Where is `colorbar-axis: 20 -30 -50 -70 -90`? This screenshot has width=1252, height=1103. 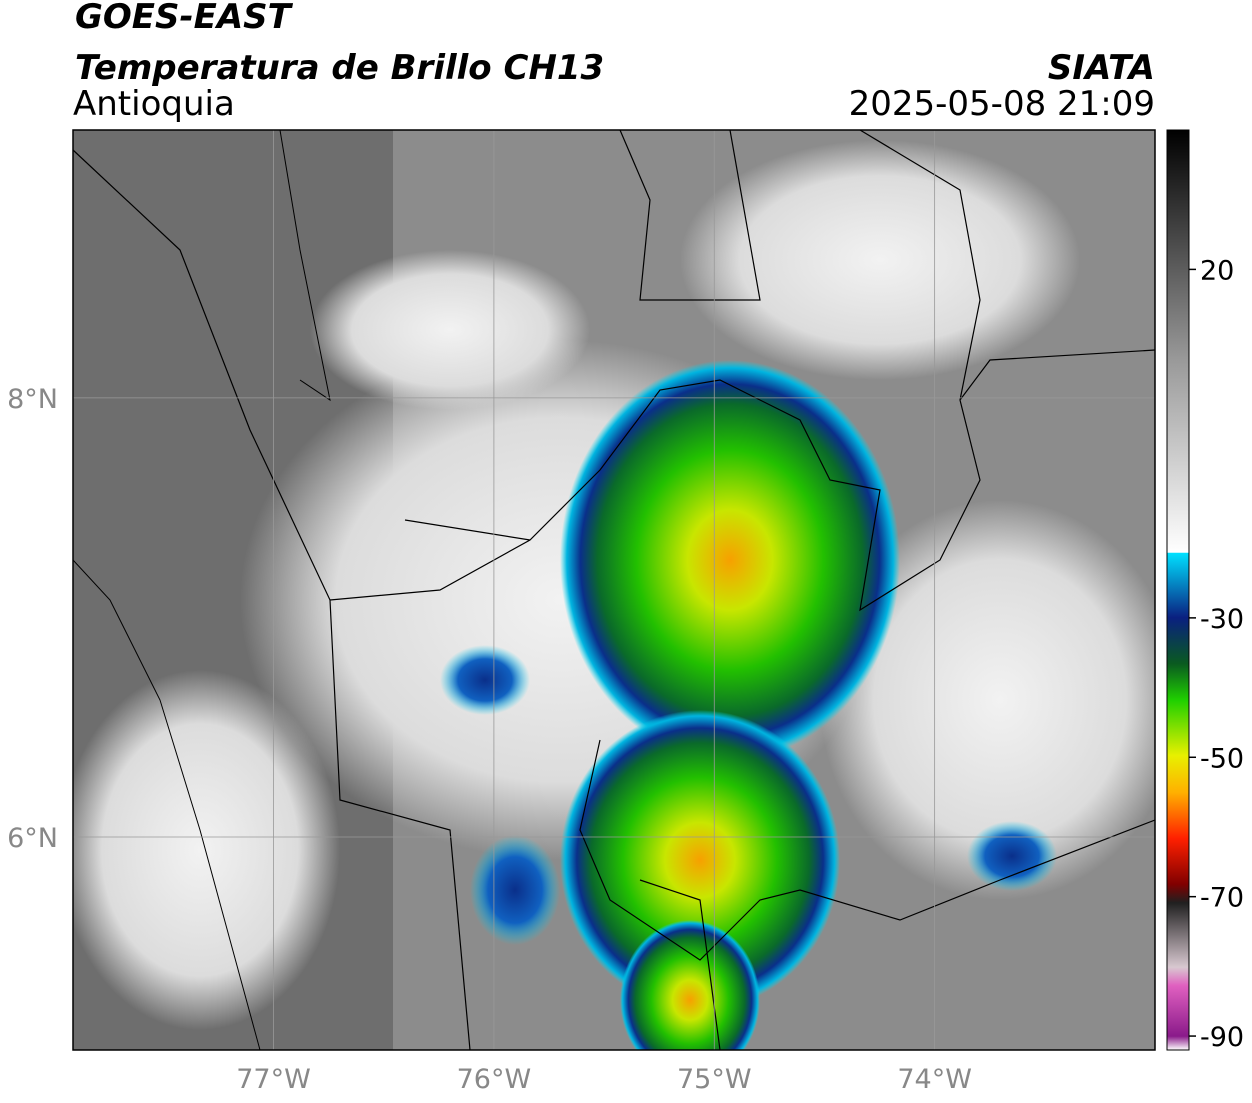
colorbar-axis: 20 -30 -50 -70 -90 is located at coordinates (1216, 654).